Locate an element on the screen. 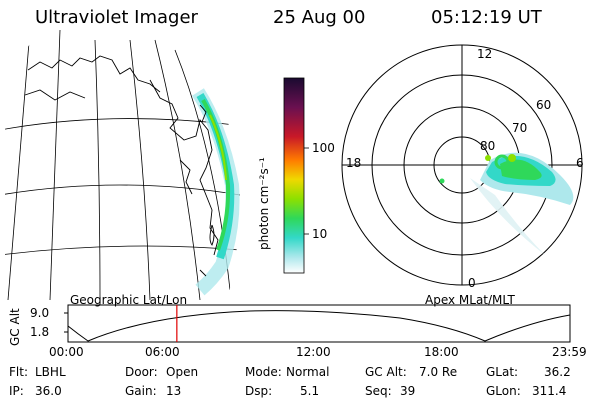  lat-label-80: 80 is located at coordinates (488, 146).